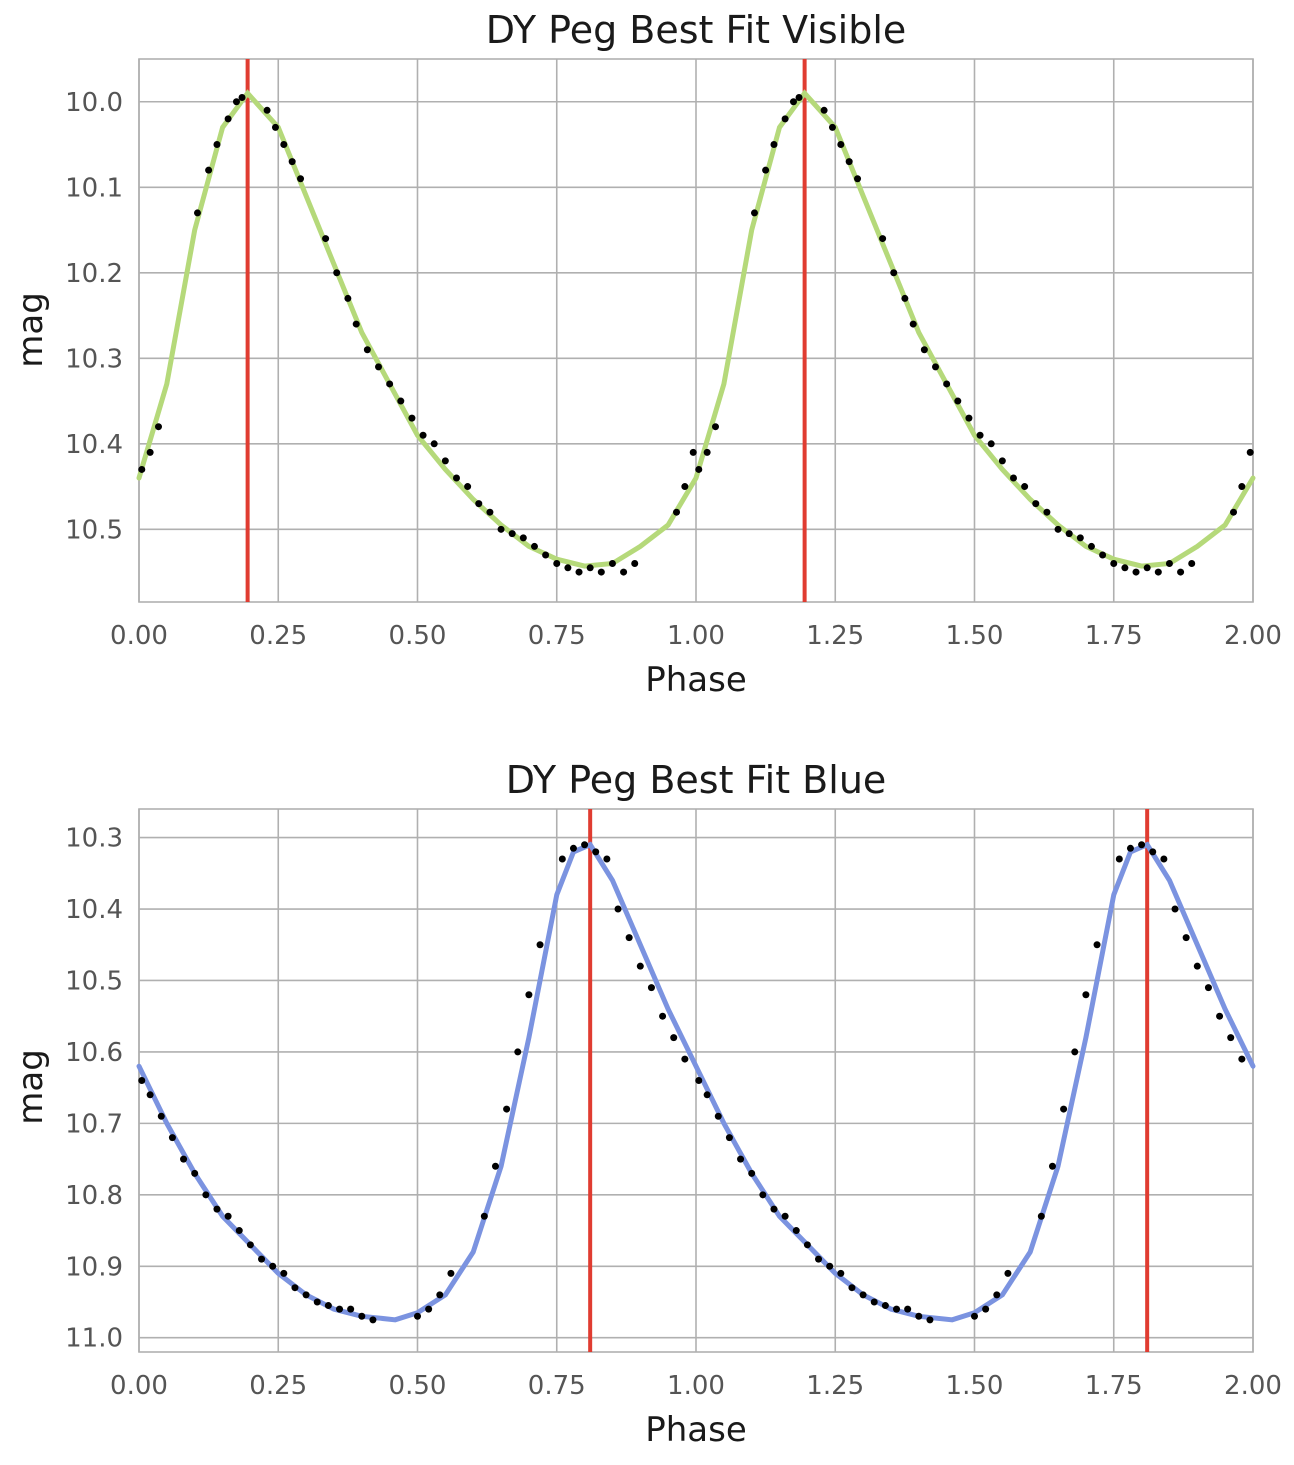 The image size is (1294, 1465). What do you see at coordinates (835, 1386) in the screenshot?
I see `x-tick-label: 1.25` at bounding box center [835, 1386].